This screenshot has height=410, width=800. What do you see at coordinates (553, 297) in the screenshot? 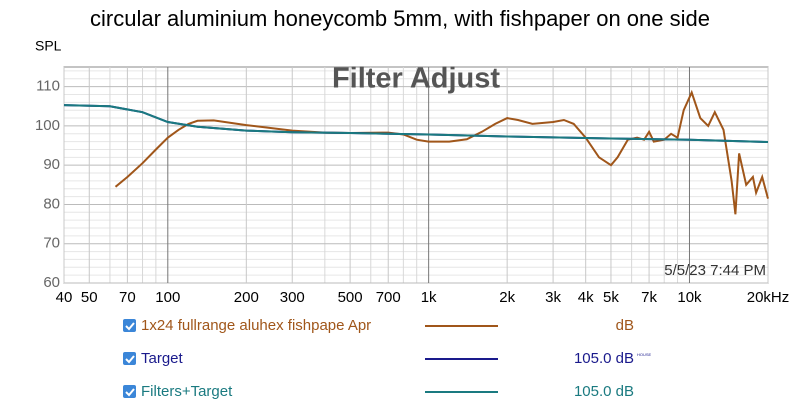
I see `x-tick-label: 3k` at bounding box center [553, 297].